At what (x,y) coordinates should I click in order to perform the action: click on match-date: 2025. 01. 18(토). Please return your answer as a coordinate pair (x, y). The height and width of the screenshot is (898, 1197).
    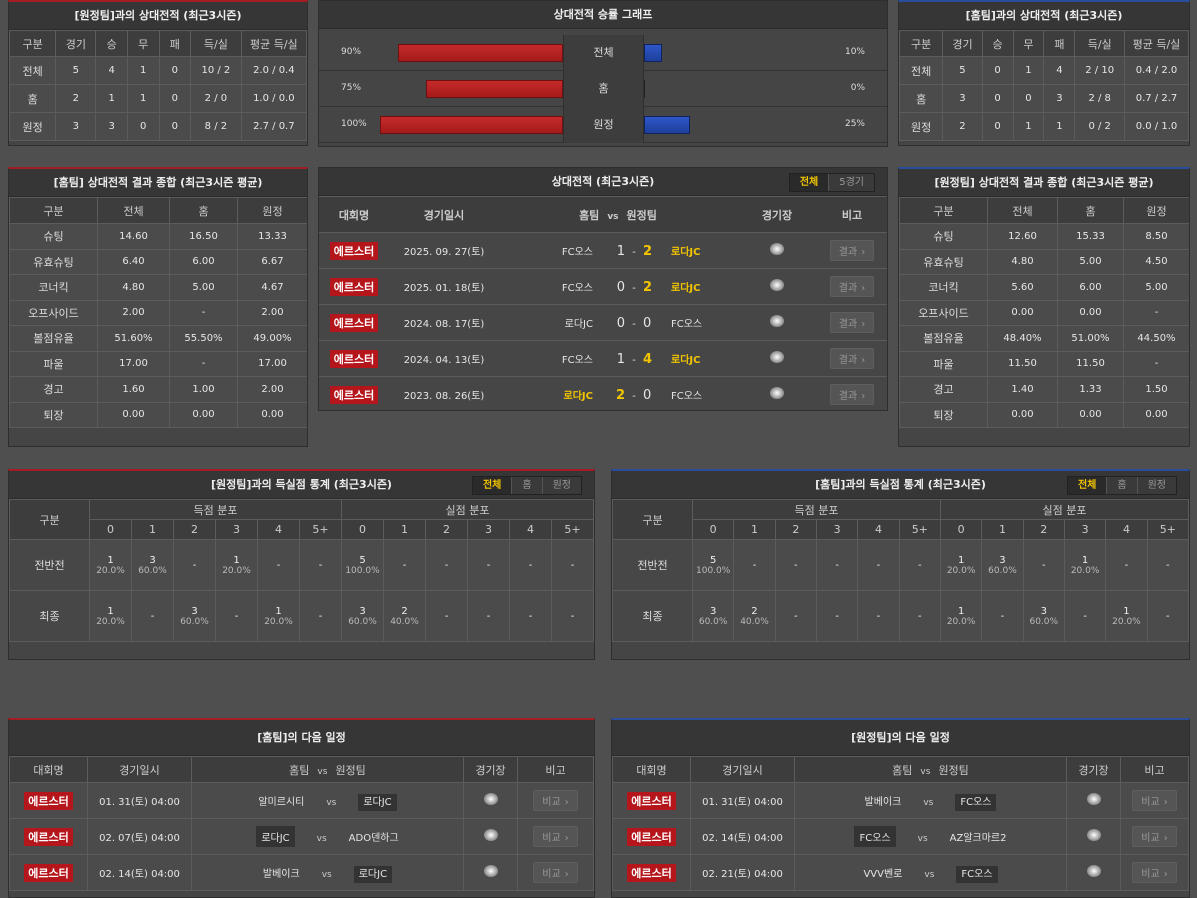
    Looking at the image, I should click on (444, 288).